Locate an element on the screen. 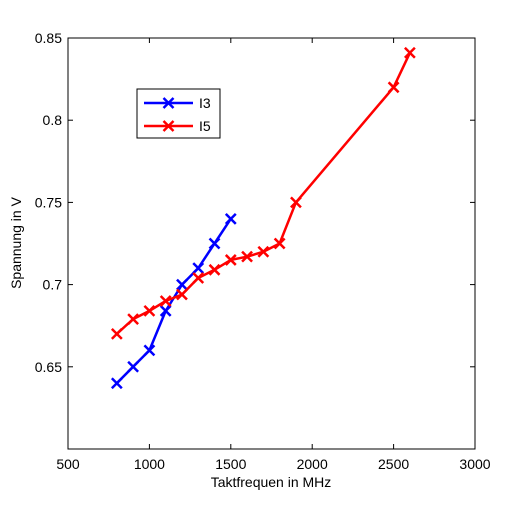 Image resolution: width=522 pixels, height=505 pixels. y-tick-label: 0.85 is located at coordinates (48, 38).